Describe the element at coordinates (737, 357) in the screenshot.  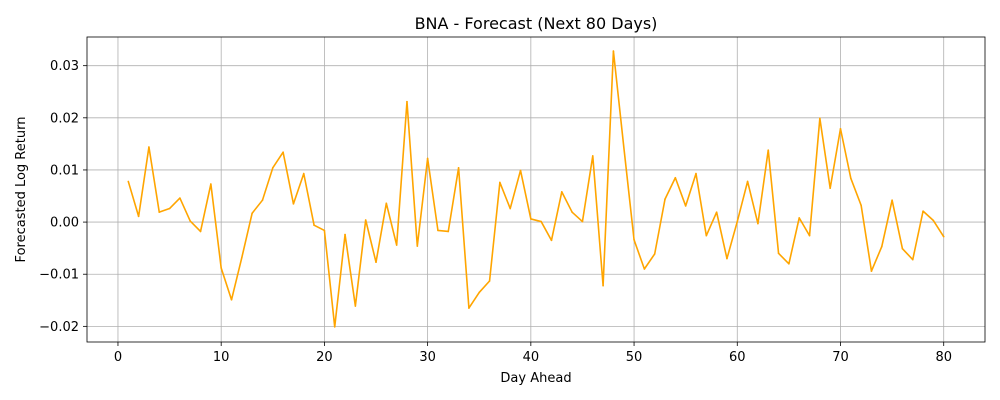
I see `x-tick-label: 60` at that location.